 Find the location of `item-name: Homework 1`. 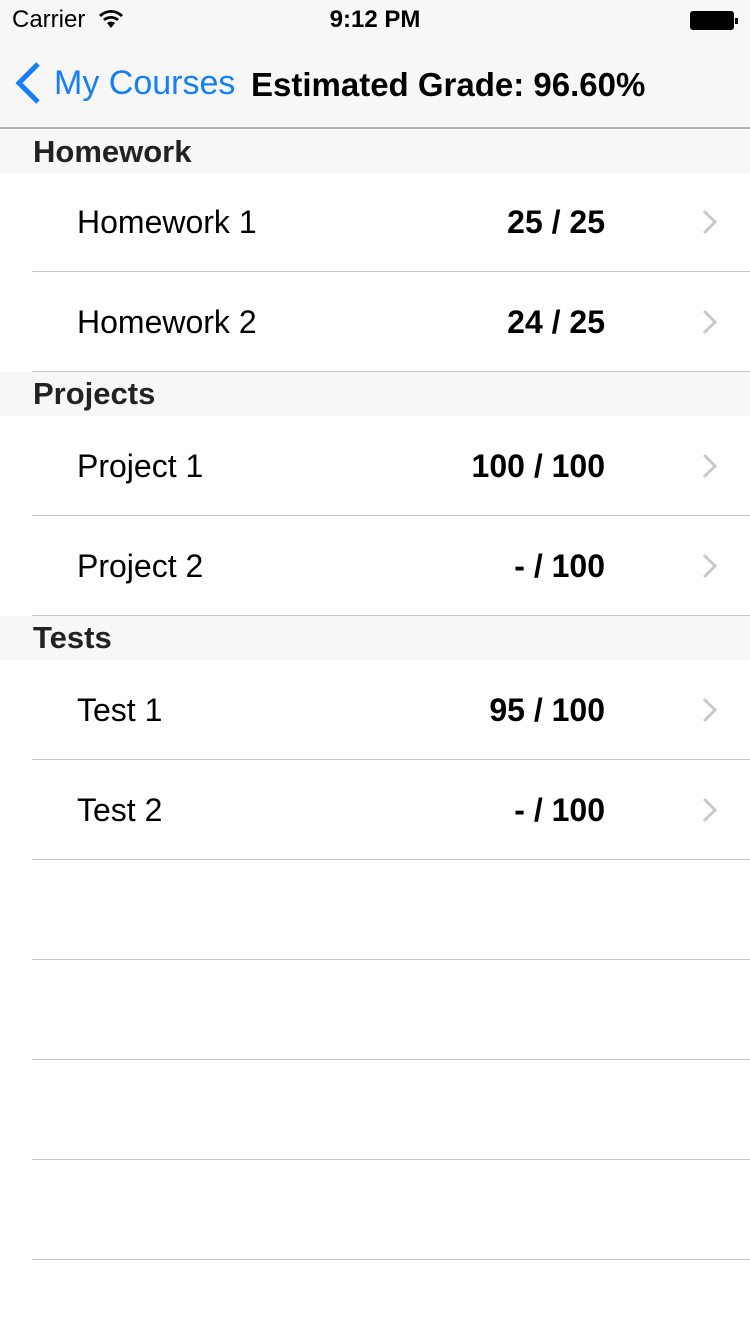

item-name: Homework 1 is located at coordinates (167, 221).